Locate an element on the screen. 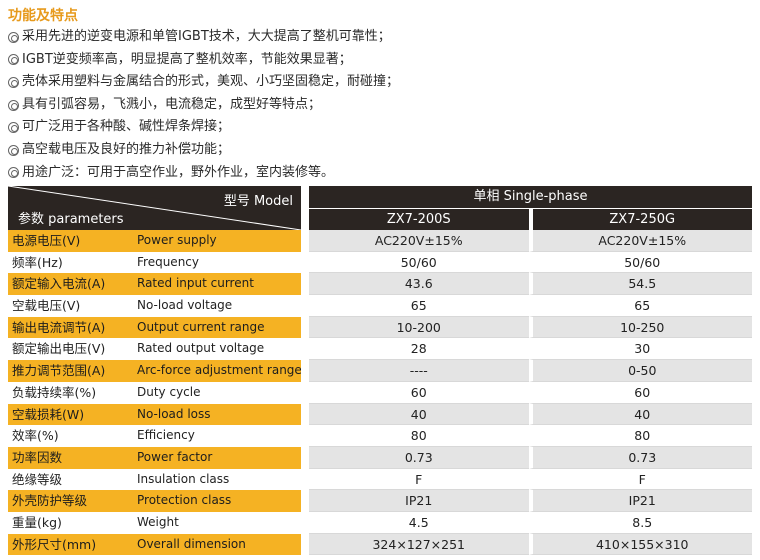 The width and height of the screenshot is (760, 560). param-name-cn: 输出电流调节(A) is located at coordinates (70, 327).